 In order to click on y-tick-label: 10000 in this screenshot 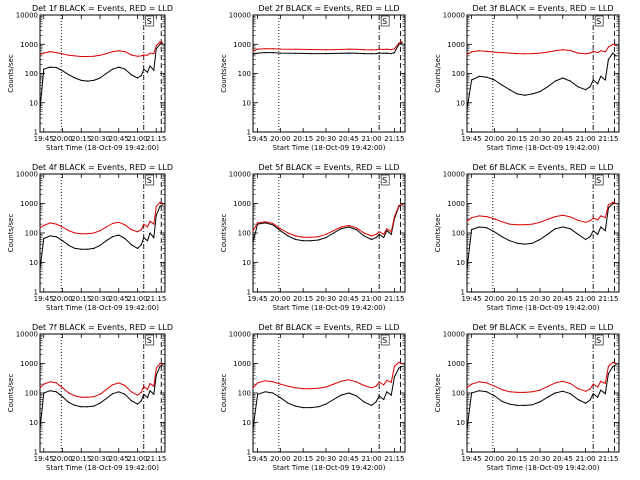, I will do `click(27, 335)`.